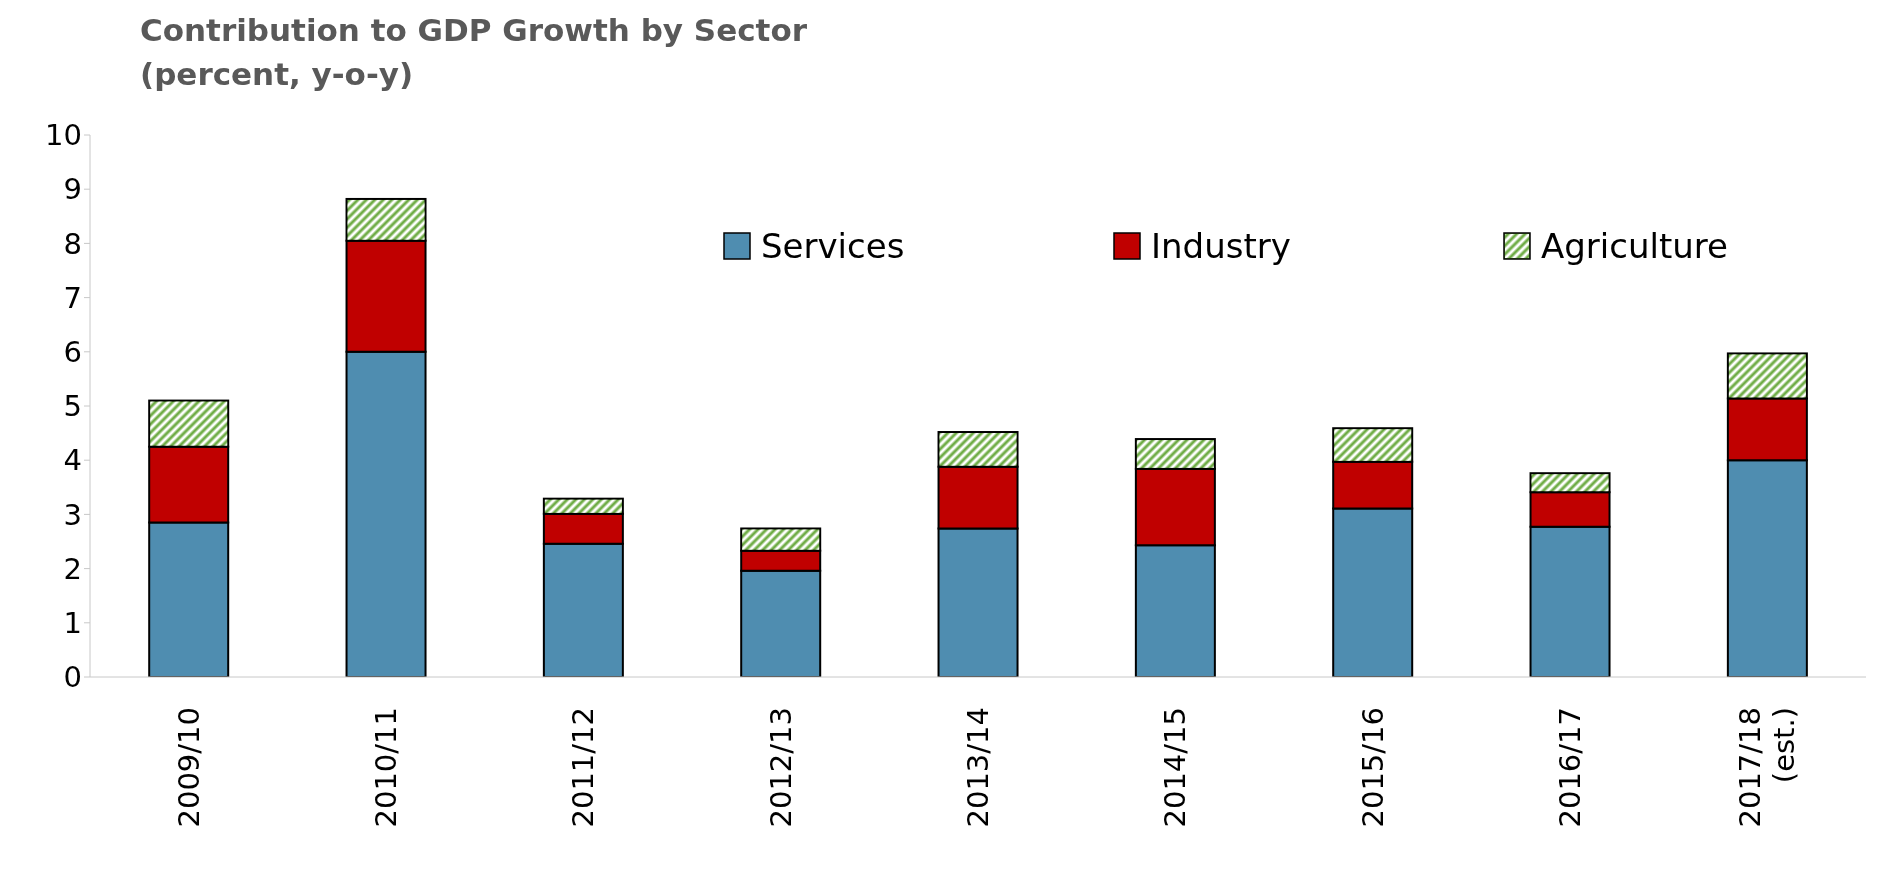 This screenshot has height=893, width=1882. I want to click on y-tick-label: 10, so click(63, 135).